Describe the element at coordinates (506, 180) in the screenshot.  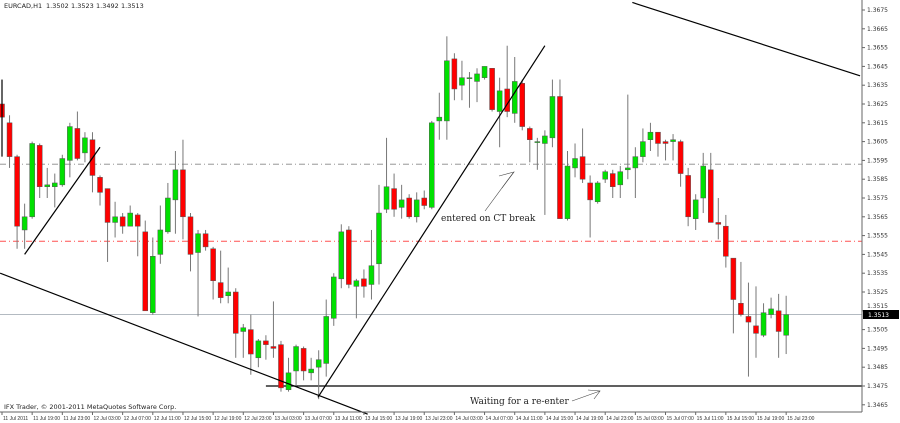
I see `arrowhead-icon` at that location.